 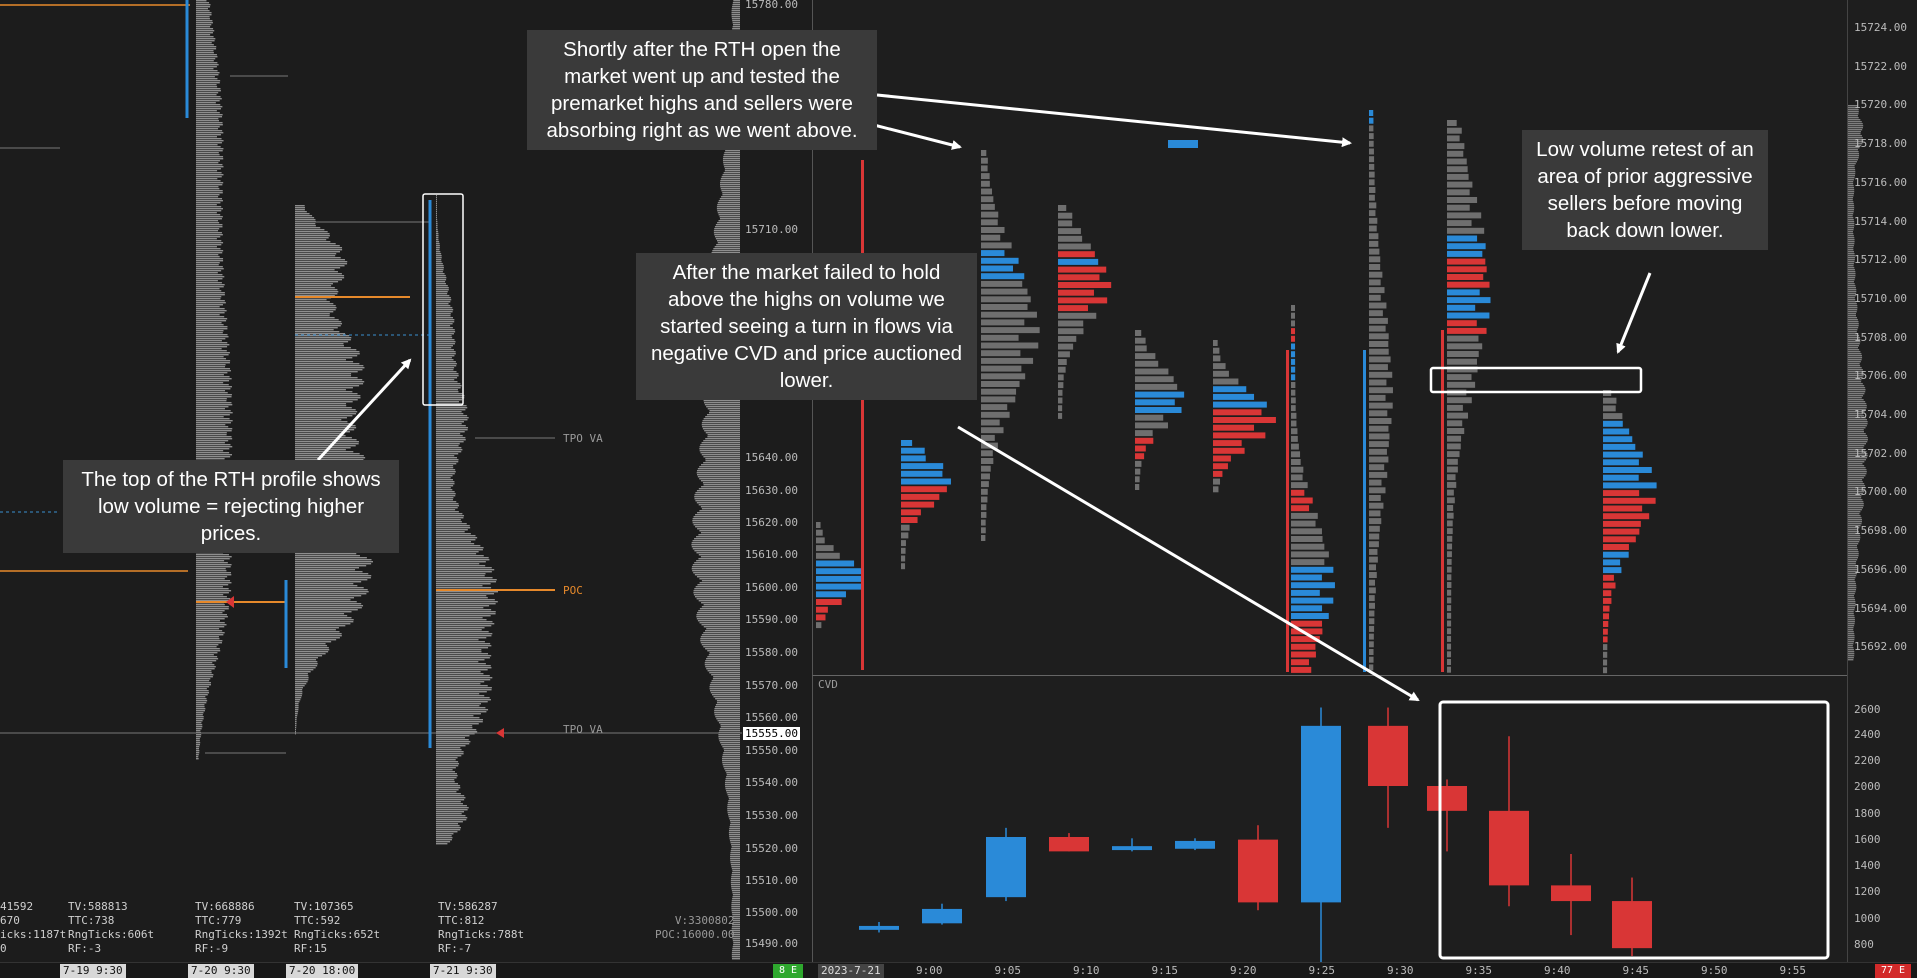 I want to click on session-date-3: 7-21 9:30, so click(x=463, y=971).